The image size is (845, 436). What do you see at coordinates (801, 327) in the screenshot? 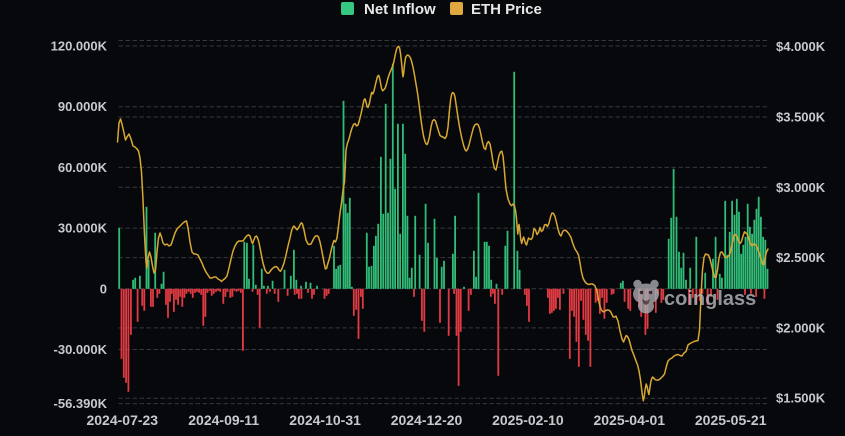
I see `svg-text: $2.000K` at bounding box center [801, 327].